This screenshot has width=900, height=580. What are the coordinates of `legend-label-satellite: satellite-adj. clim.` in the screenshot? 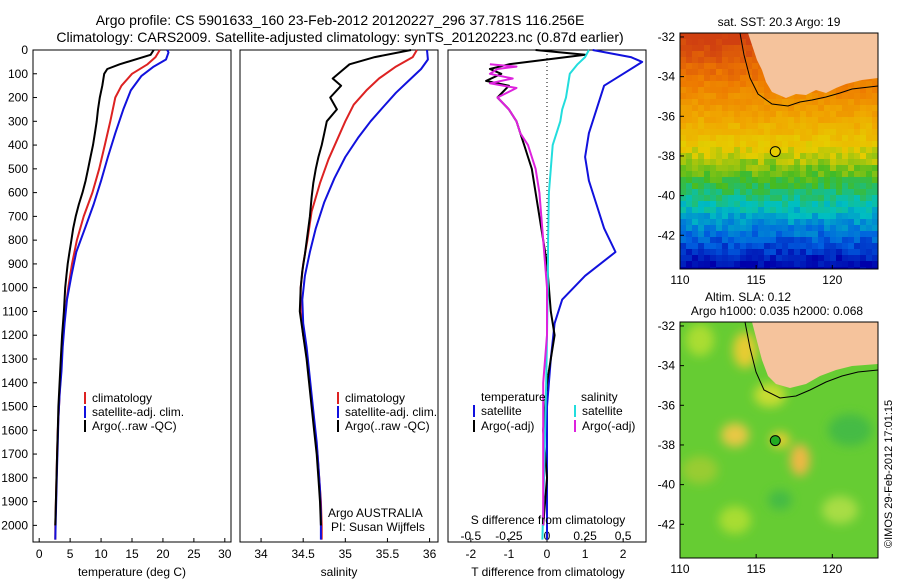 It's located at (138, 412).